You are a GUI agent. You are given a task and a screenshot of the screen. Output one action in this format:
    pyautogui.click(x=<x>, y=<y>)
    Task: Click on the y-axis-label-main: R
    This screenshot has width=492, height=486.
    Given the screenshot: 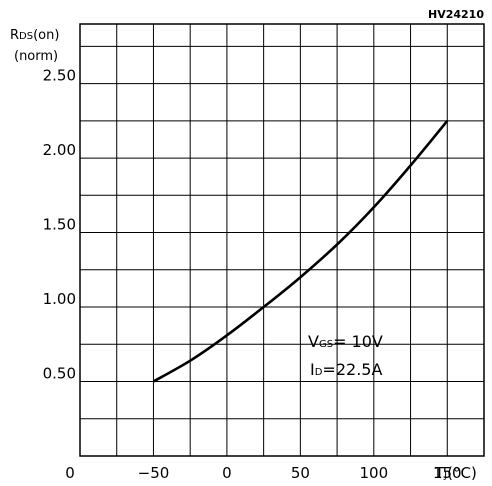 What is the action you would take?
    pyautogui.click(x=14, y=35)
    